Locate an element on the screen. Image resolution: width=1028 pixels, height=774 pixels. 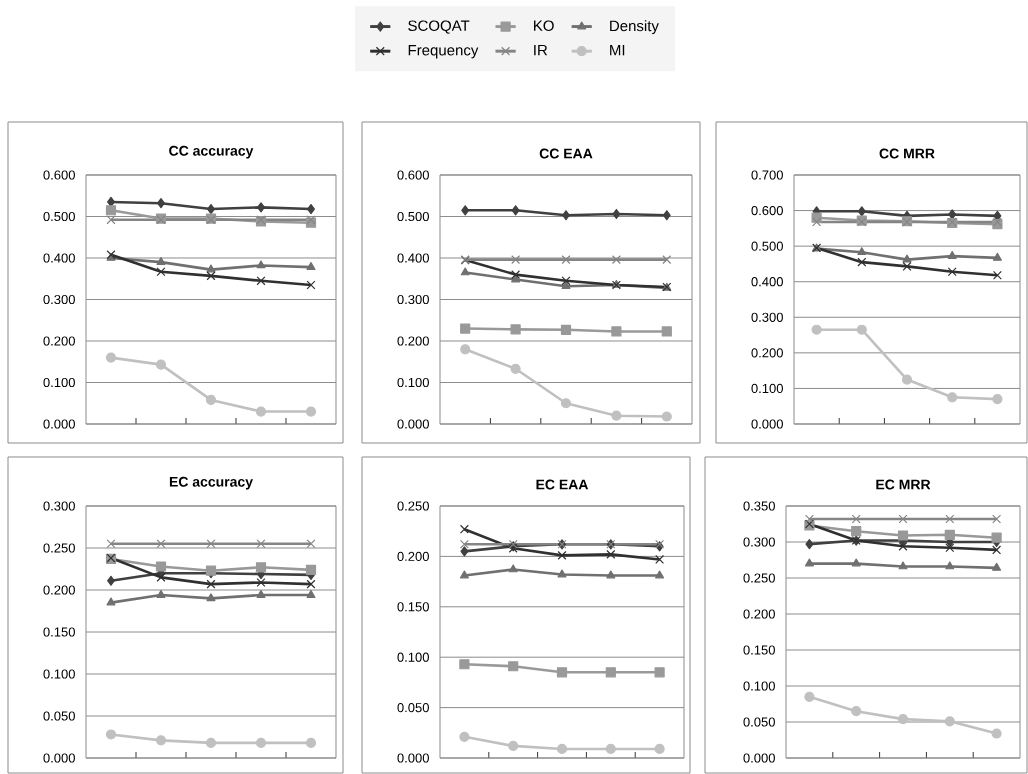
legend-label: IR is located at coordinates (541, 50).